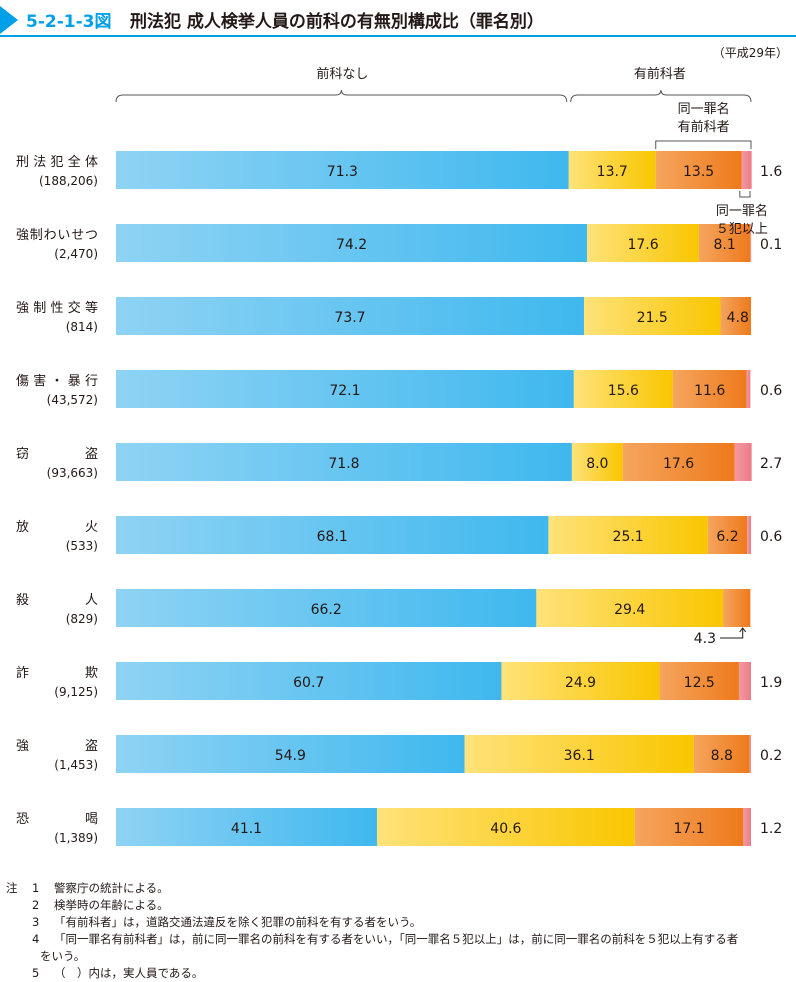  What do you see at coordinates (343, 464) in the screenshot?
I see `value-label-none: 71.8` at bounding box center [343, 464].